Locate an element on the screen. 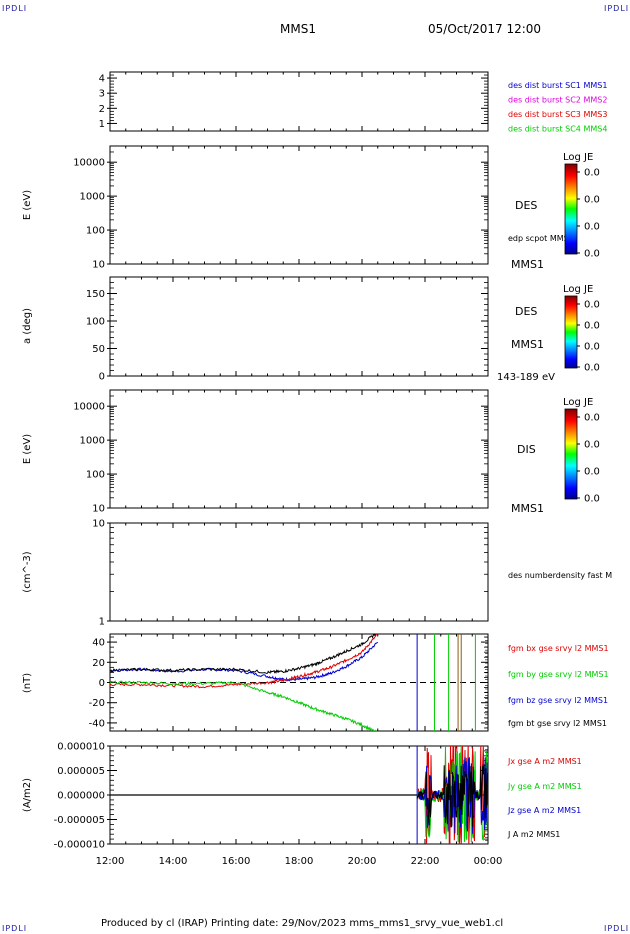 This screenshot has height=934, width=630. des-energy-panel-frame is located at coordinates (299, 205).